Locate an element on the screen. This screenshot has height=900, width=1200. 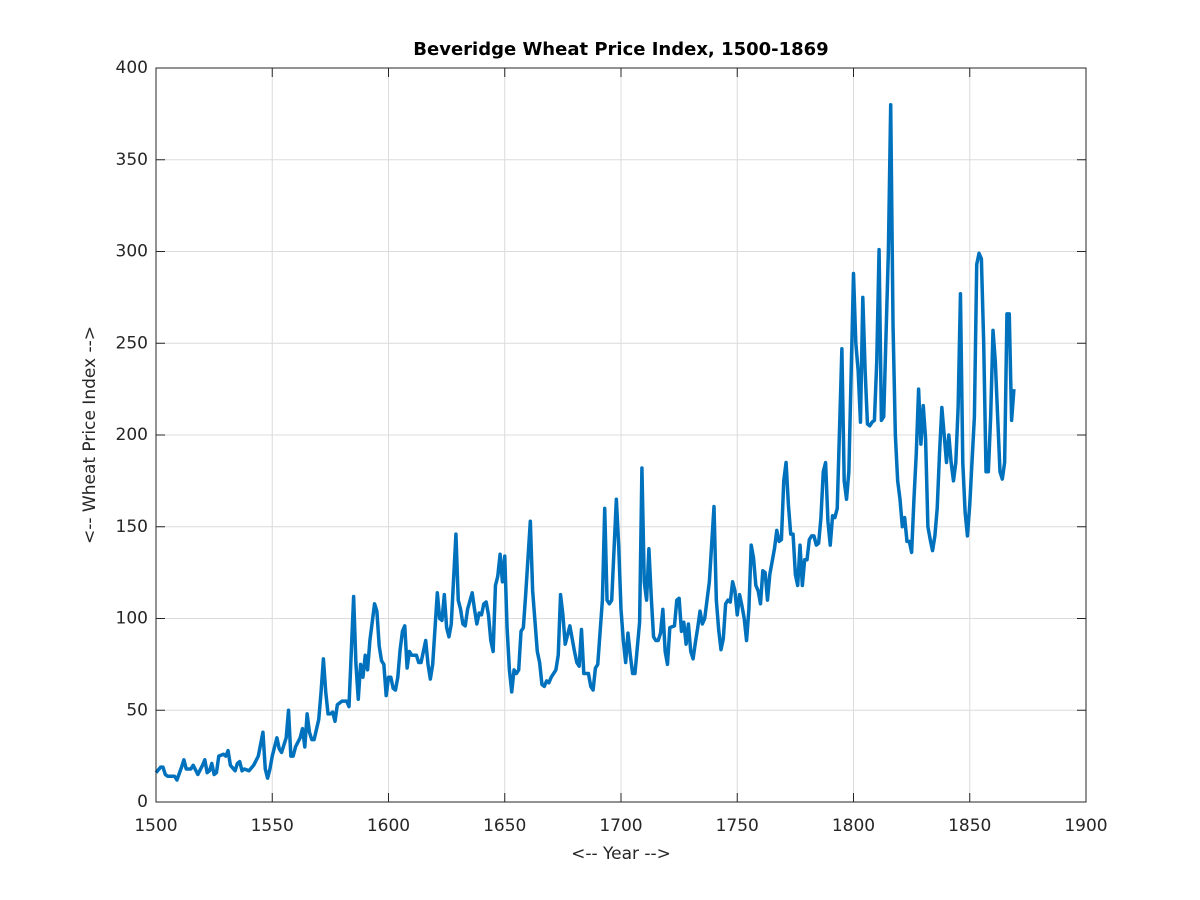
x-axis-label: <-- Year --> is located at coordinates (621, 854).